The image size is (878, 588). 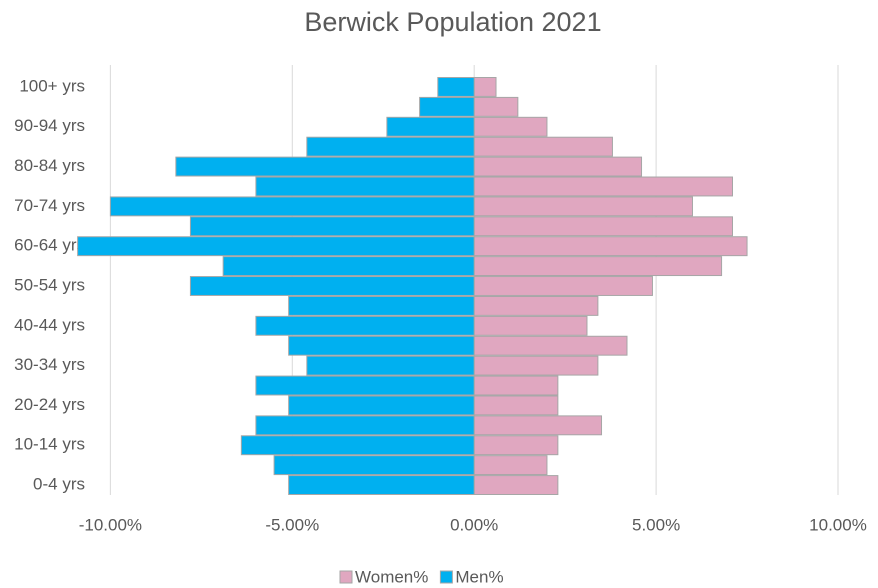 I want to click on y-tick-label: 40-44 yrs, so click(x=49, y=324).